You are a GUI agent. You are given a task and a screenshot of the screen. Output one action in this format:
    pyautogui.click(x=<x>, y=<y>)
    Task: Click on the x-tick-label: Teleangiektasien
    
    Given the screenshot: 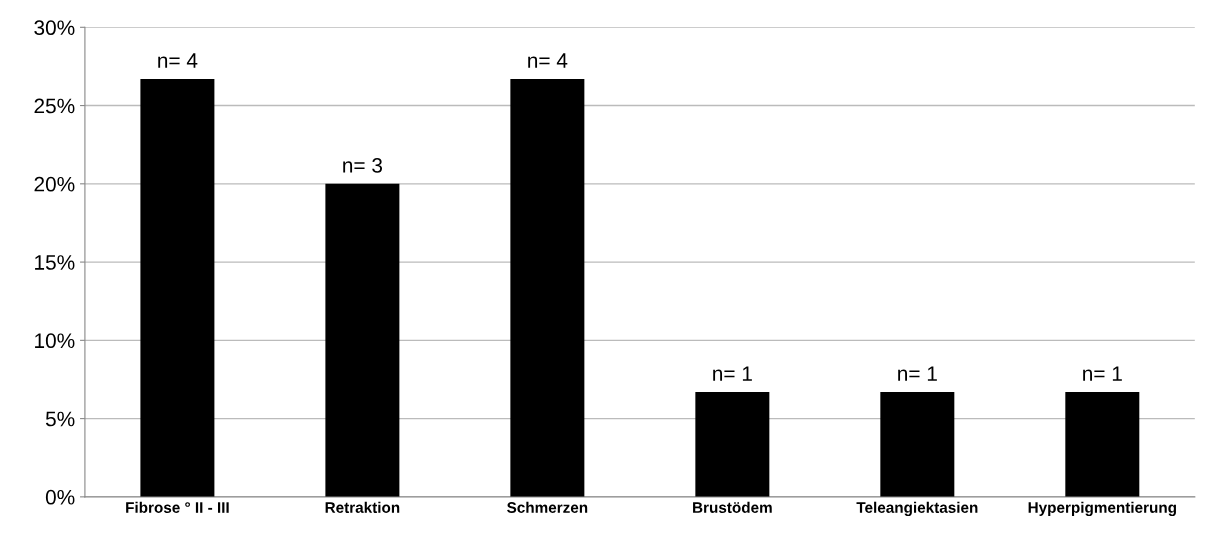 What is the action you would take?
    pyautogui.click(x=917, y=509)
    